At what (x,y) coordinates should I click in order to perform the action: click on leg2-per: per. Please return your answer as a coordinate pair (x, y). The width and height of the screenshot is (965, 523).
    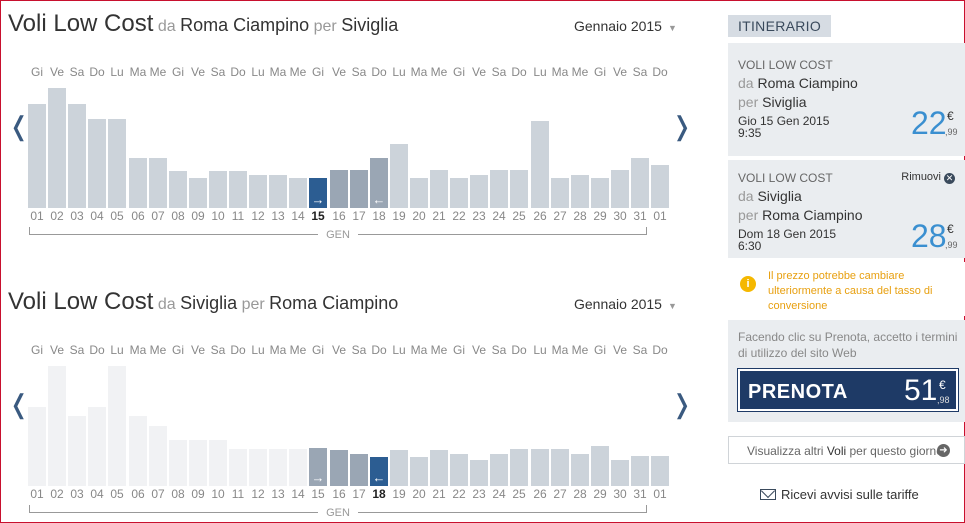
    Looking at the image, I should click on (748, 215).